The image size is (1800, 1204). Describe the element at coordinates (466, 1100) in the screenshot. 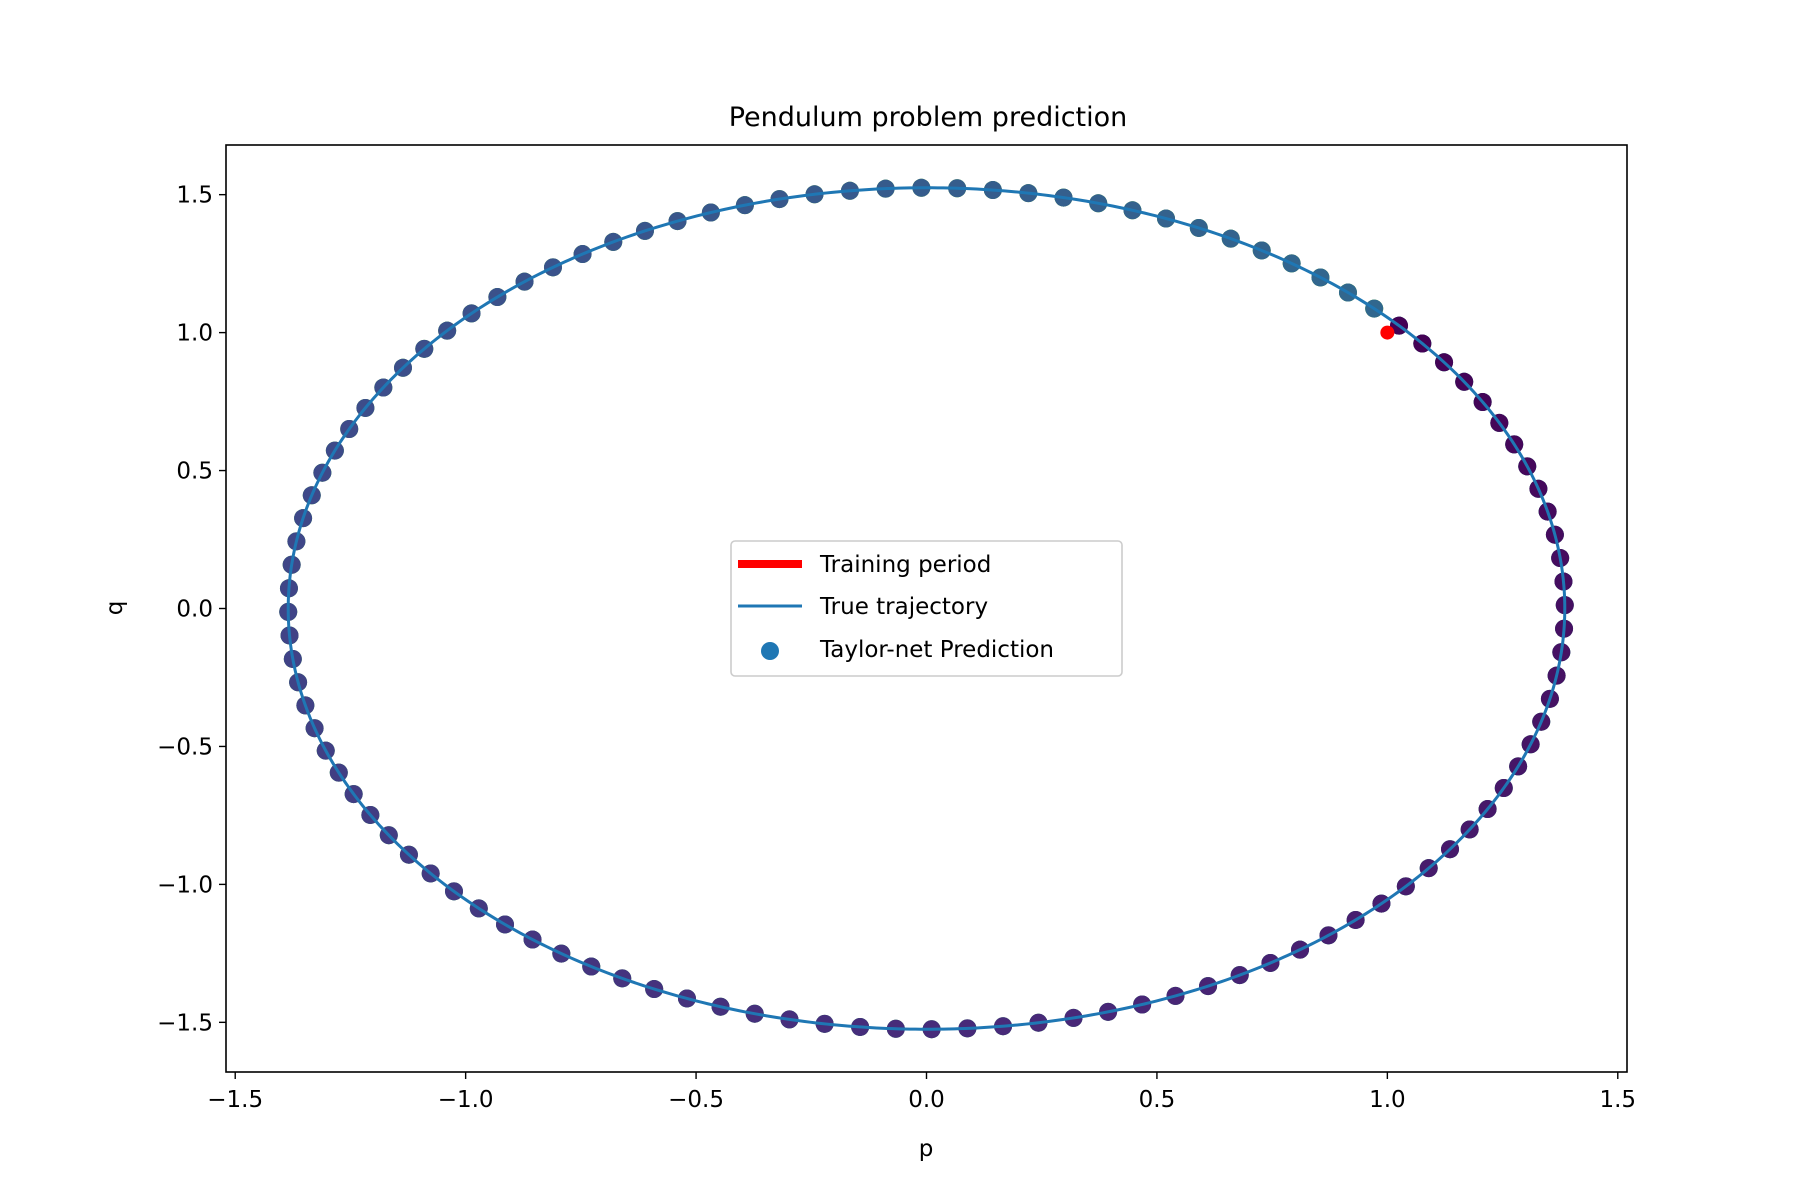

I see `x-tick-label: −1.0` at that location.